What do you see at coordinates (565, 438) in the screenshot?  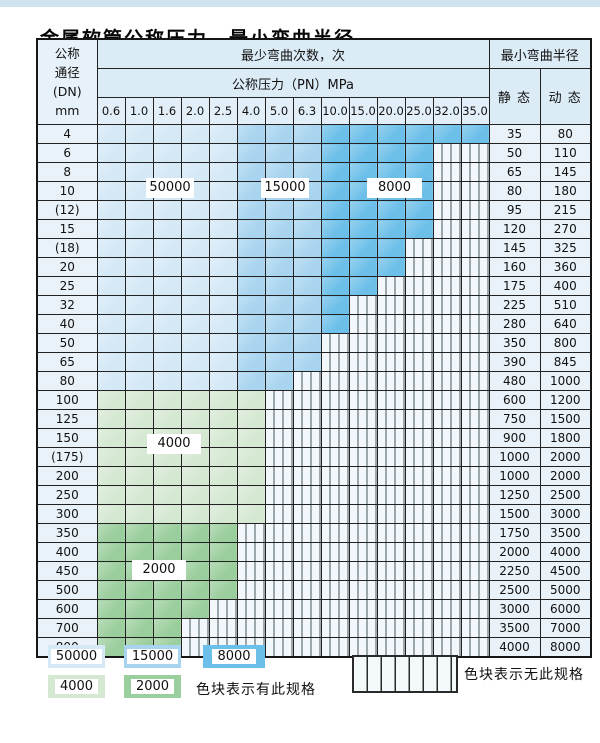 I see `dynamic-radius-cell: 1800` at bounding box center [565, 438].